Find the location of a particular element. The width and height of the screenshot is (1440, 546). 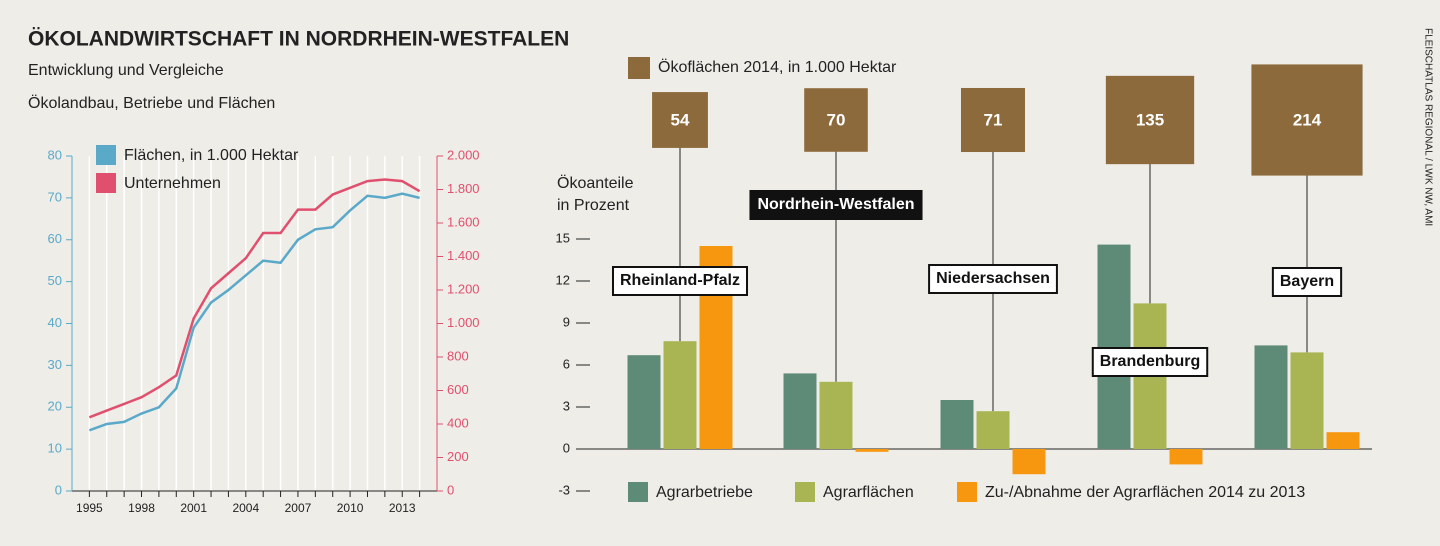

y-tick-label: 3 is located at coordinates (566, 405).